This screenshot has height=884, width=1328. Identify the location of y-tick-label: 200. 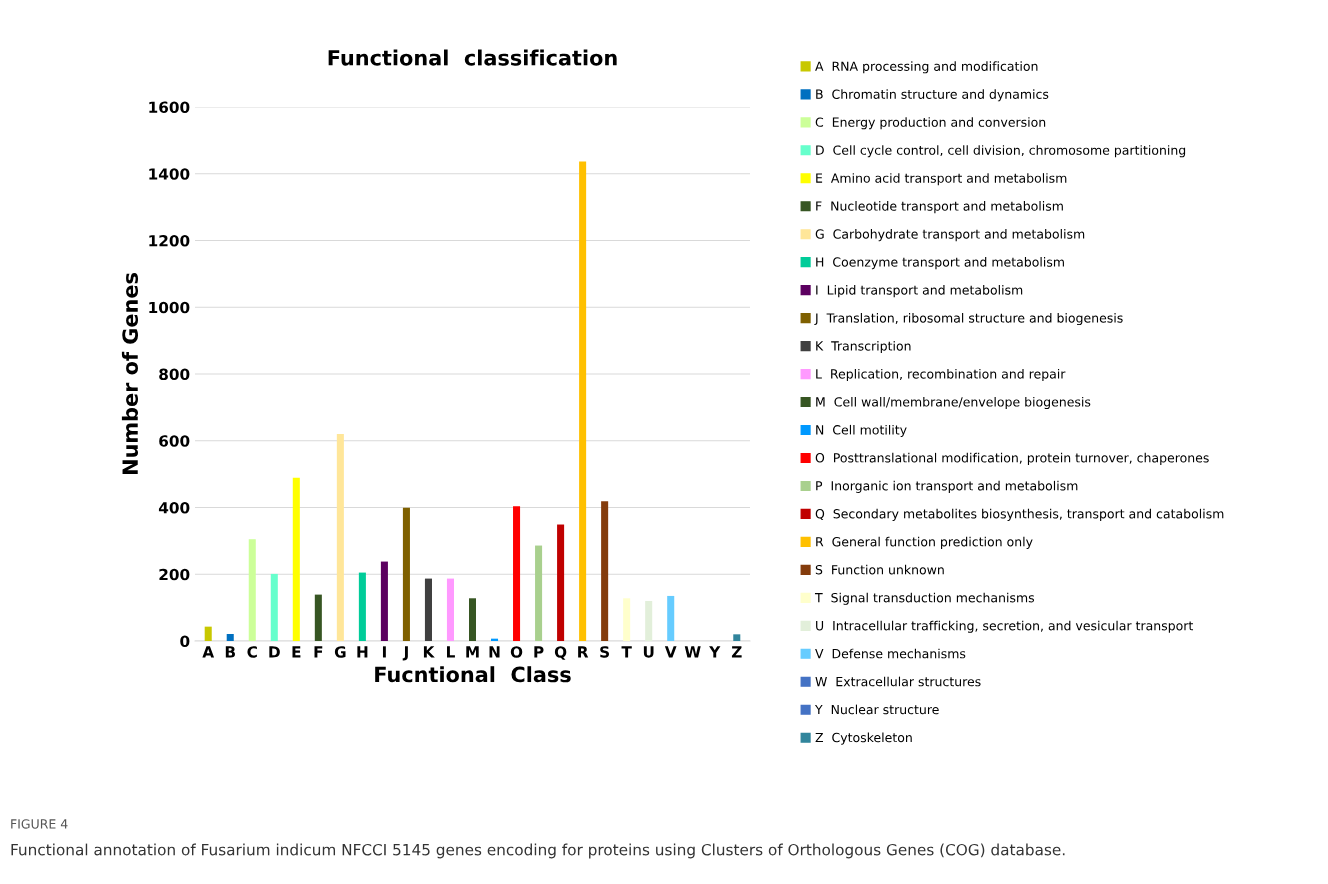
(174, 574).